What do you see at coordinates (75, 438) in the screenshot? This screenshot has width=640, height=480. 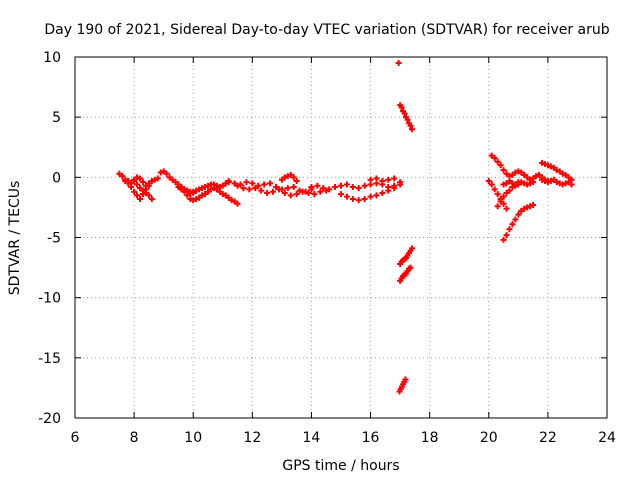 I see `x-tick-label: 6` at bounding box center [75, 438].